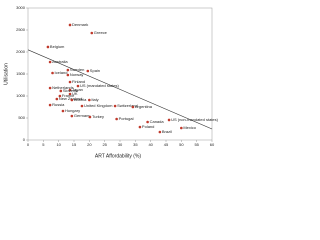 This screenshot has width=320, height=240. What do you see at coordinates (80, 99) in the screenshot?
I see `point-label: Austria` at bounding box center [80, 99].